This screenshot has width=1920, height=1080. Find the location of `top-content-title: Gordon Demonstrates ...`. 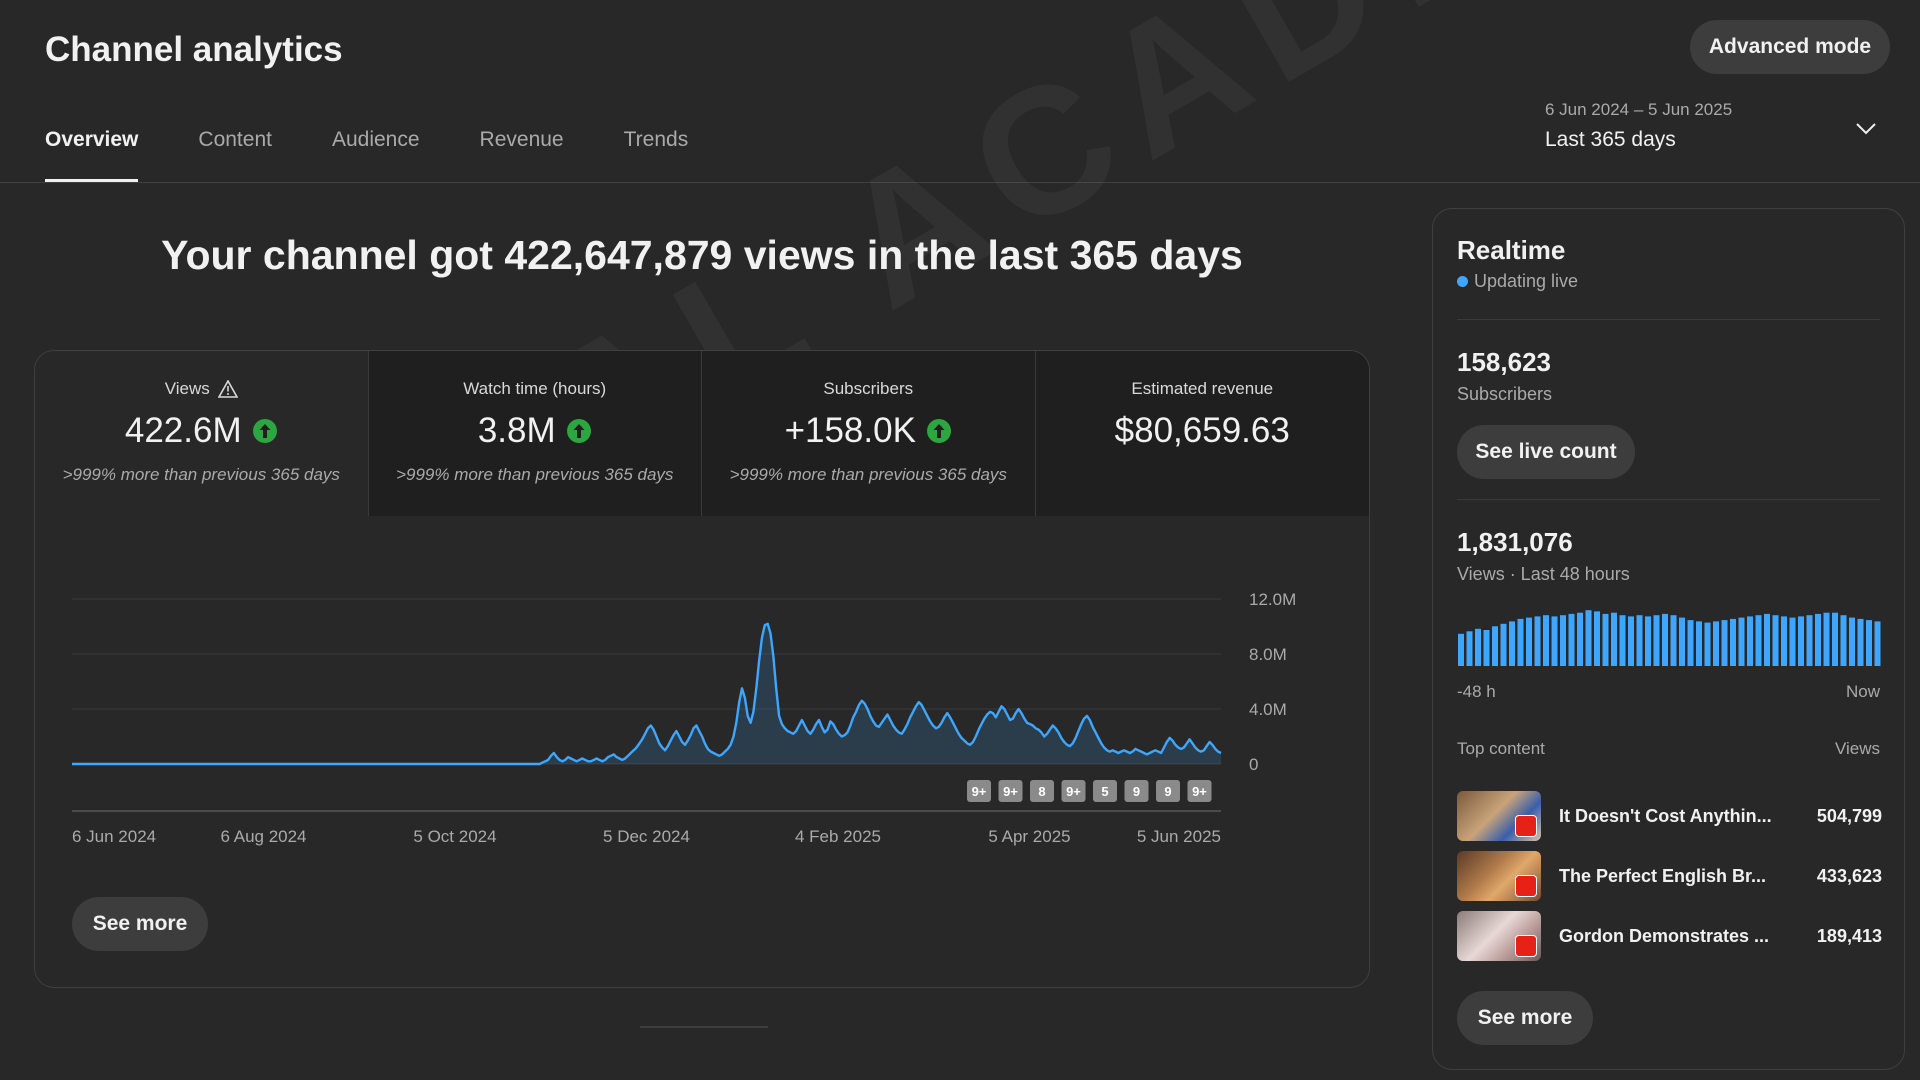

top-content-title: Gordon Demonstrates ... is located at coordinates (1664, 935).